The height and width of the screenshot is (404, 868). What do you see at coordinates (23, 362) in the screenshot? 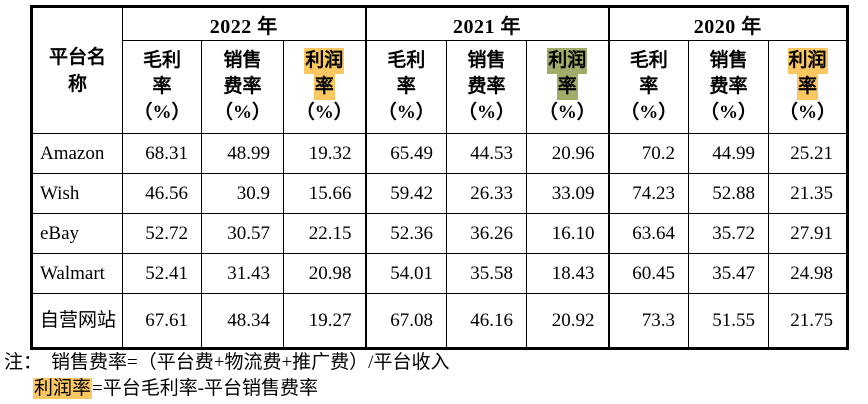
I see `footnote-prefix: 注：` at bounding box center [23, 362].